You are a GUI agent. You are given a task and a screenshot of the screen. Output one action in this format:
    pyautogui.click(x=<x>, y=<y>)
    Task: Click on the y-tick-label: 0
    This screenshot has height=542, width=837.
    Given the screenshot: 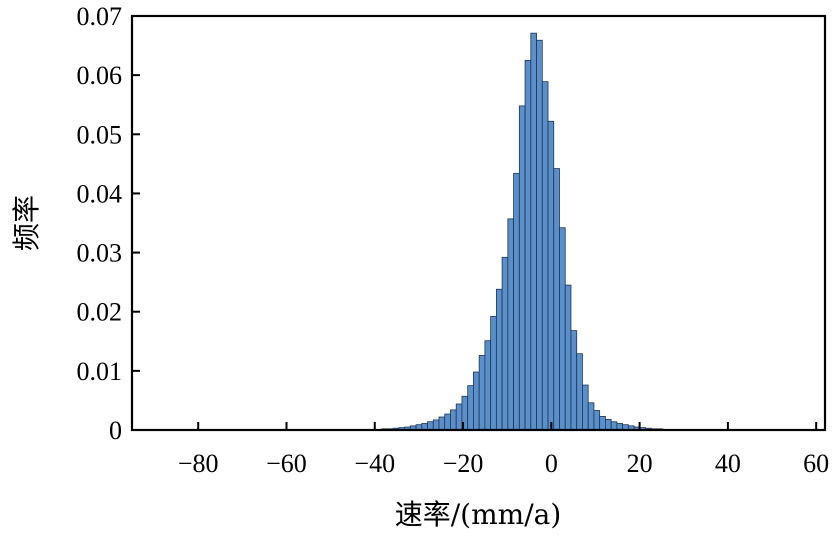 What is the action you would take?
    pyautogui.click(x=115, y=430)
    